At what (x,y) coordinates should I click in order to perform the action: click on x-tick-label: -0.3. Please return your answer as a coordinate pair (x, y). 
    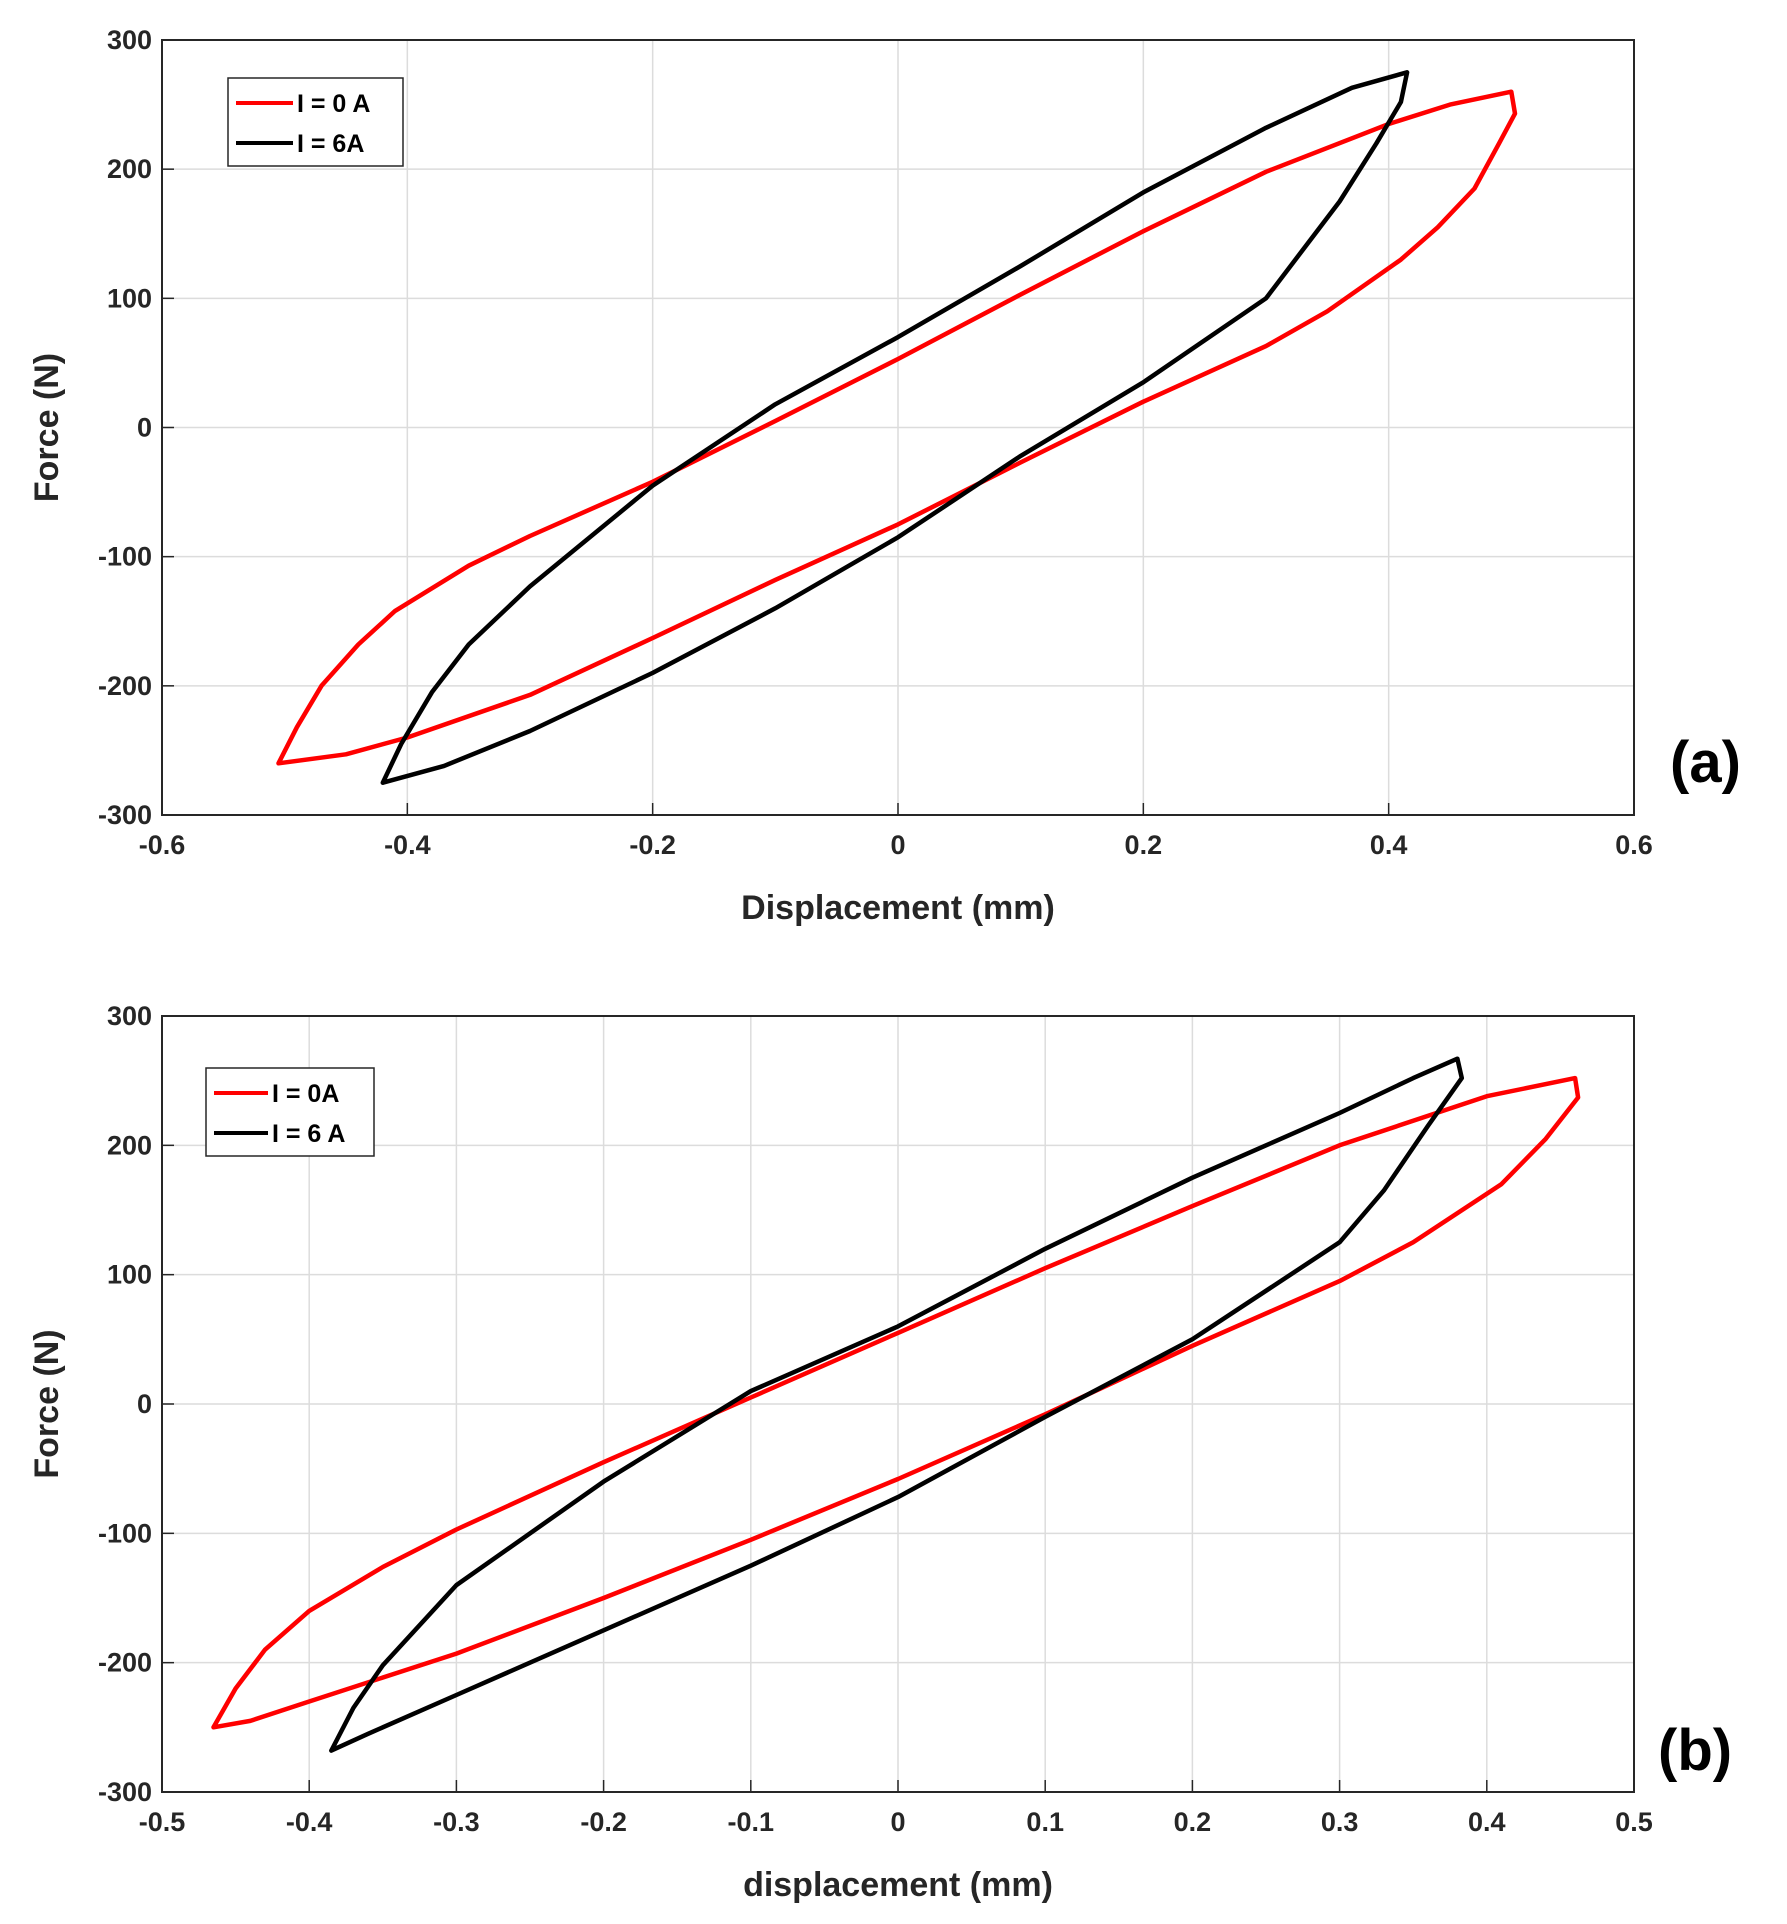
    Looking at the image, I should click on (456, 1822).